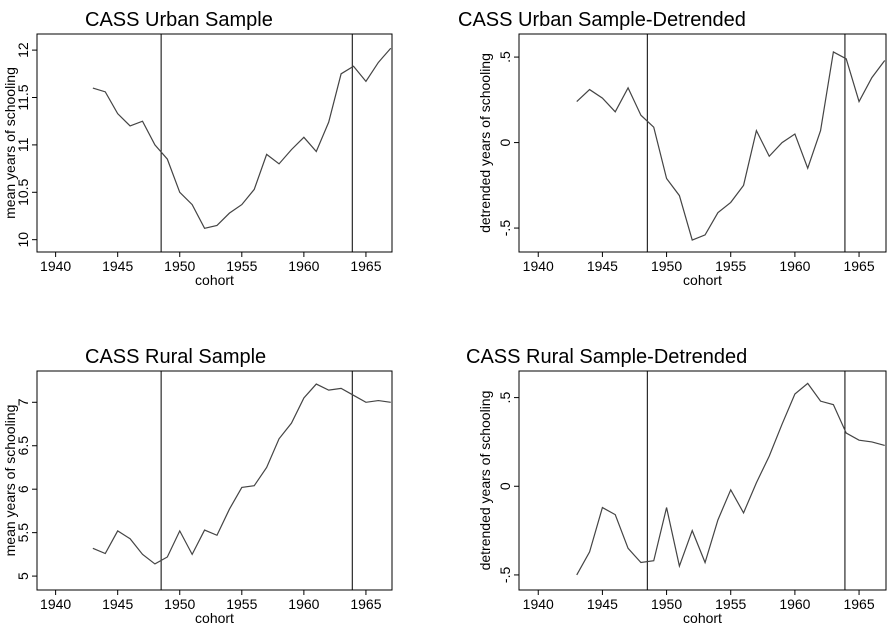 The image size is (891, 639). What do you see at coordinates (175, 357) in the screenshot?
I see `panel-title: CASS Rural Sample` at bounding box center [175, 357].